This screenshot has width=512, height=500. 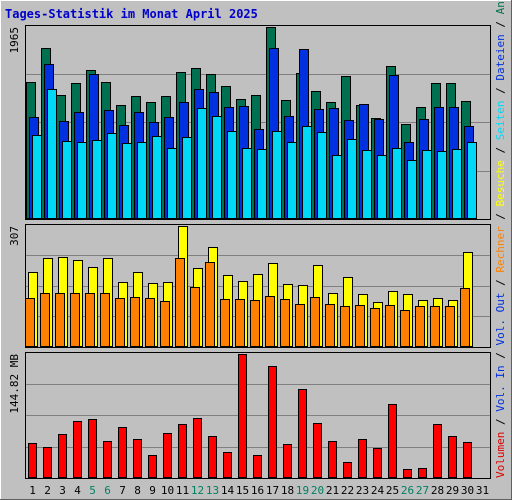 What do you see at coordinates (500, 422) in the screenshot?
I see `right-legend-segment-1: /` at bounding box center [500, 422].